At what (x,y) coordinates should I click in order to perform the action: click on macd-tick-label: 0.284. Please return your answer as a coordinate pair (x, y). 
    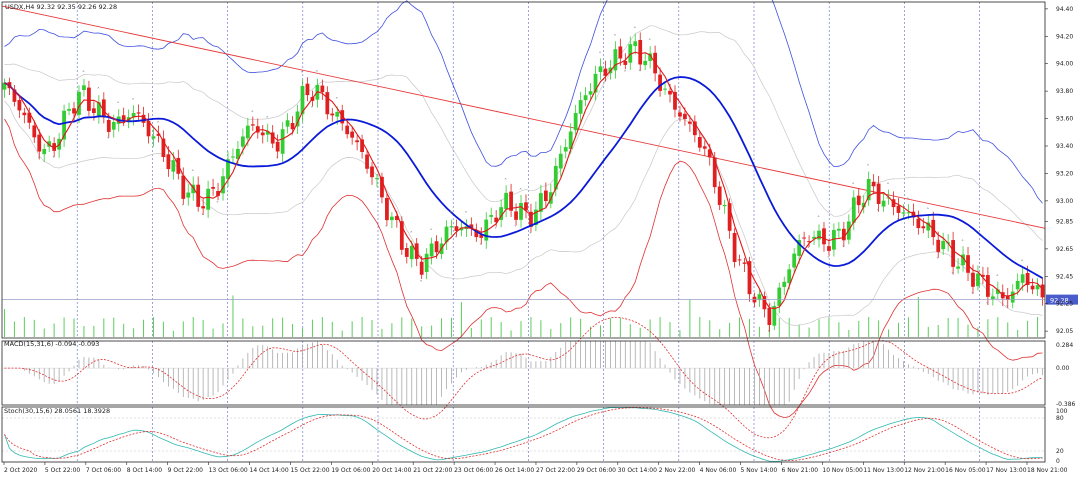
    Looking at the image, I should click on (1064, 345).